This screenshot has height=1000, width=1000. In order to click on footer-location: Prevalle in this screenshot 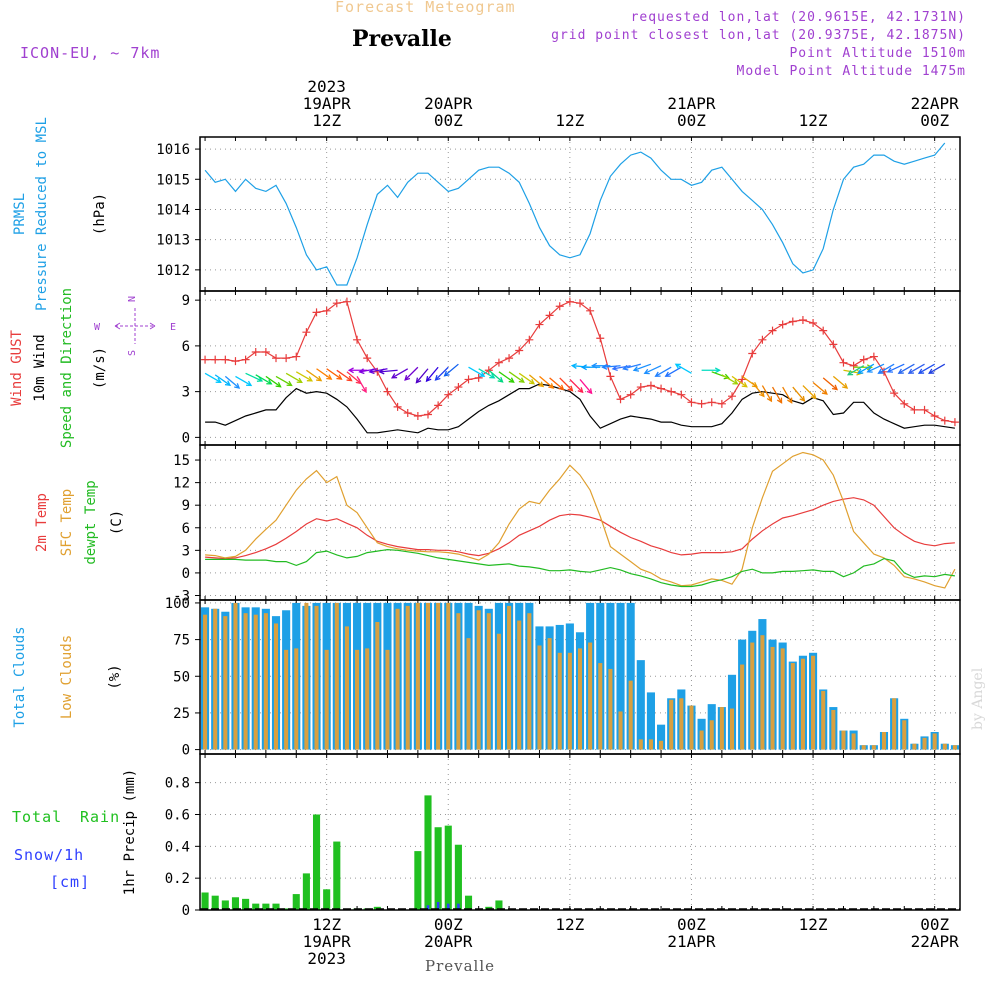, I will do `click(460, 966)`.